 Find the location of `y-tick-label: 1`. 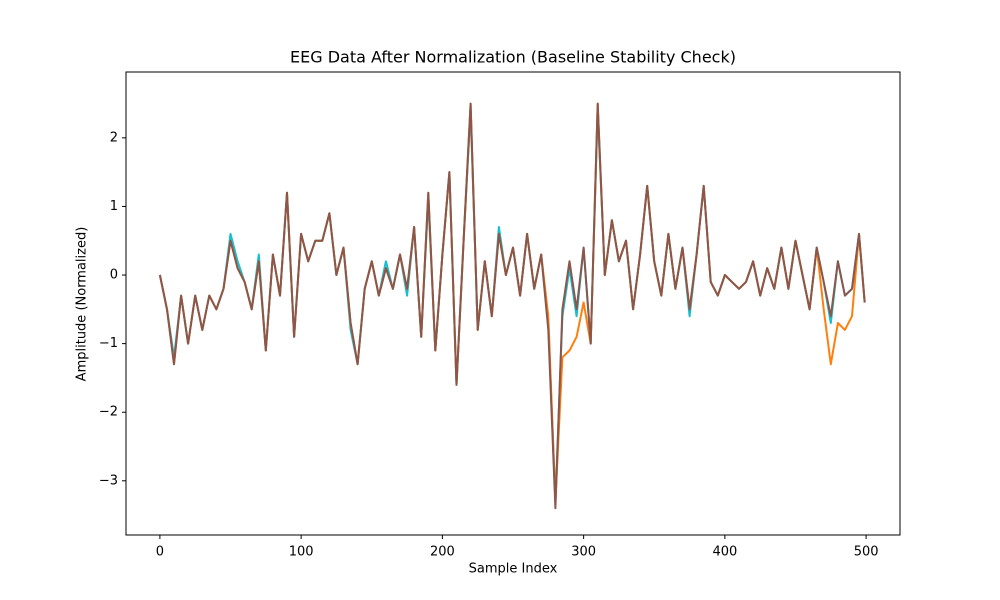

y-tick-label: 1 is located at coordinates (114, 206).